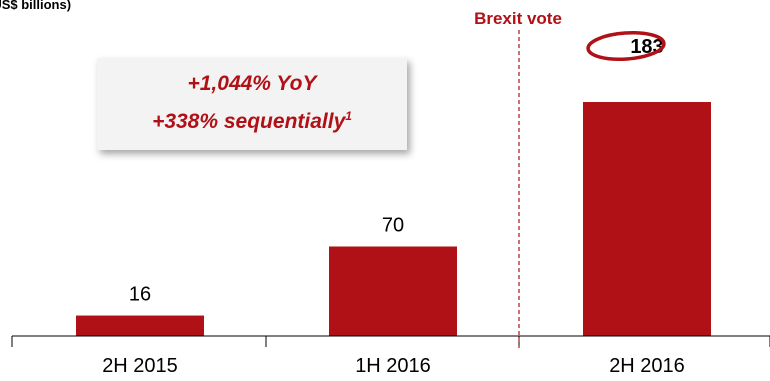  What do you see at coordinates (647, 219) in the screenshot?
I see `bar-2h-2016` at bounding box center [647, 219].